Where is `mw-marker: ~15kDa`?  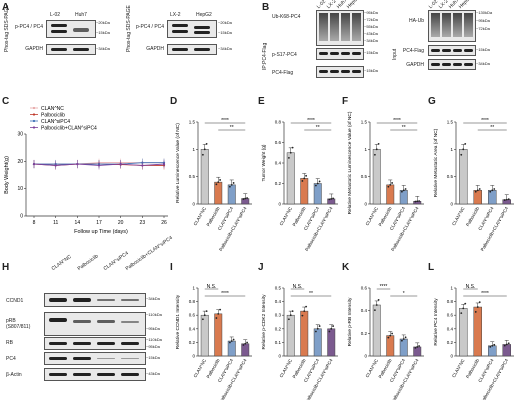
mw-marker: ~15kDa is located at coordinates (371, 52).